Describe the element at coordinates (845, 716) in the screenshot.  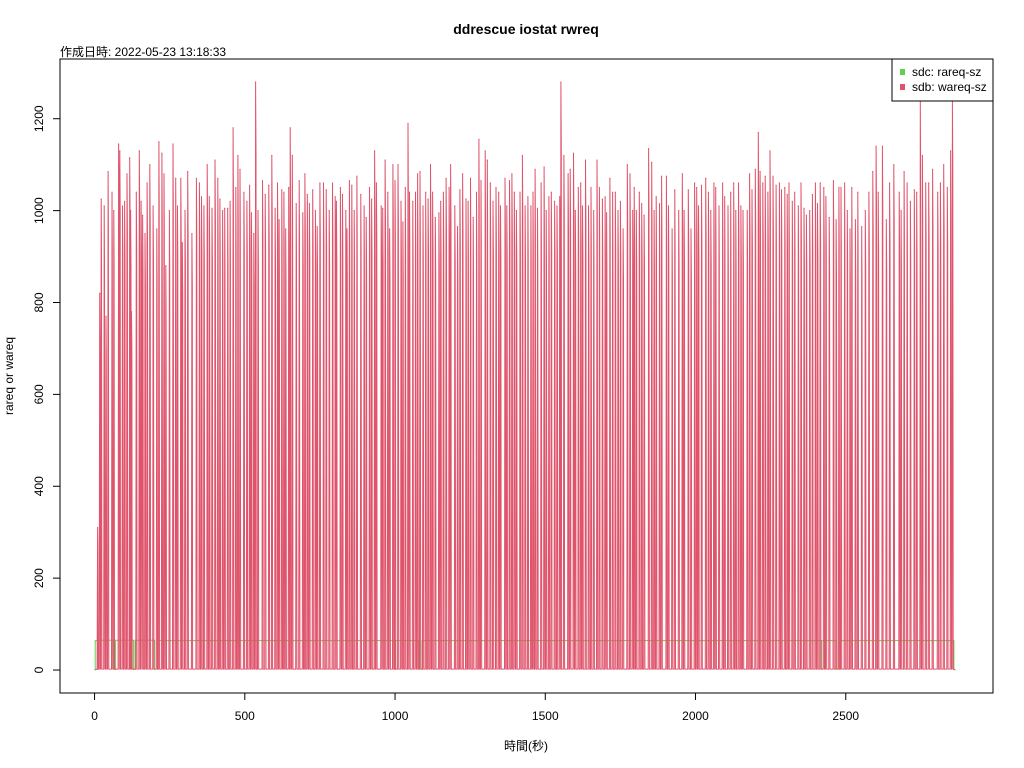
I see `x-tick-label: 2500` at that location.